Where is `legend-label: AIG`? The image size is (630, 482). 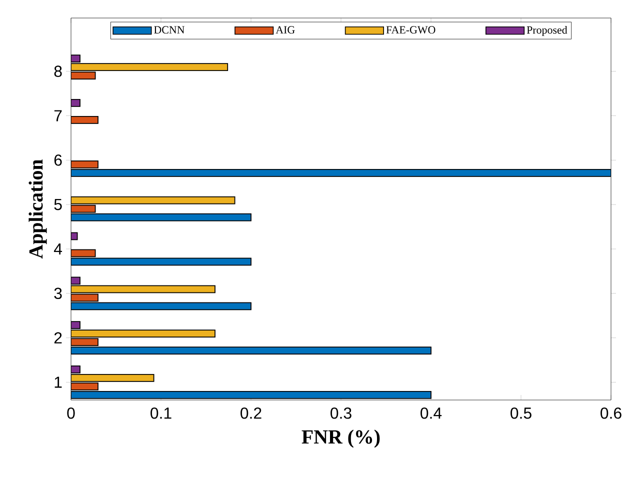
legend-label: AIG is located at coordinates (285, 30).